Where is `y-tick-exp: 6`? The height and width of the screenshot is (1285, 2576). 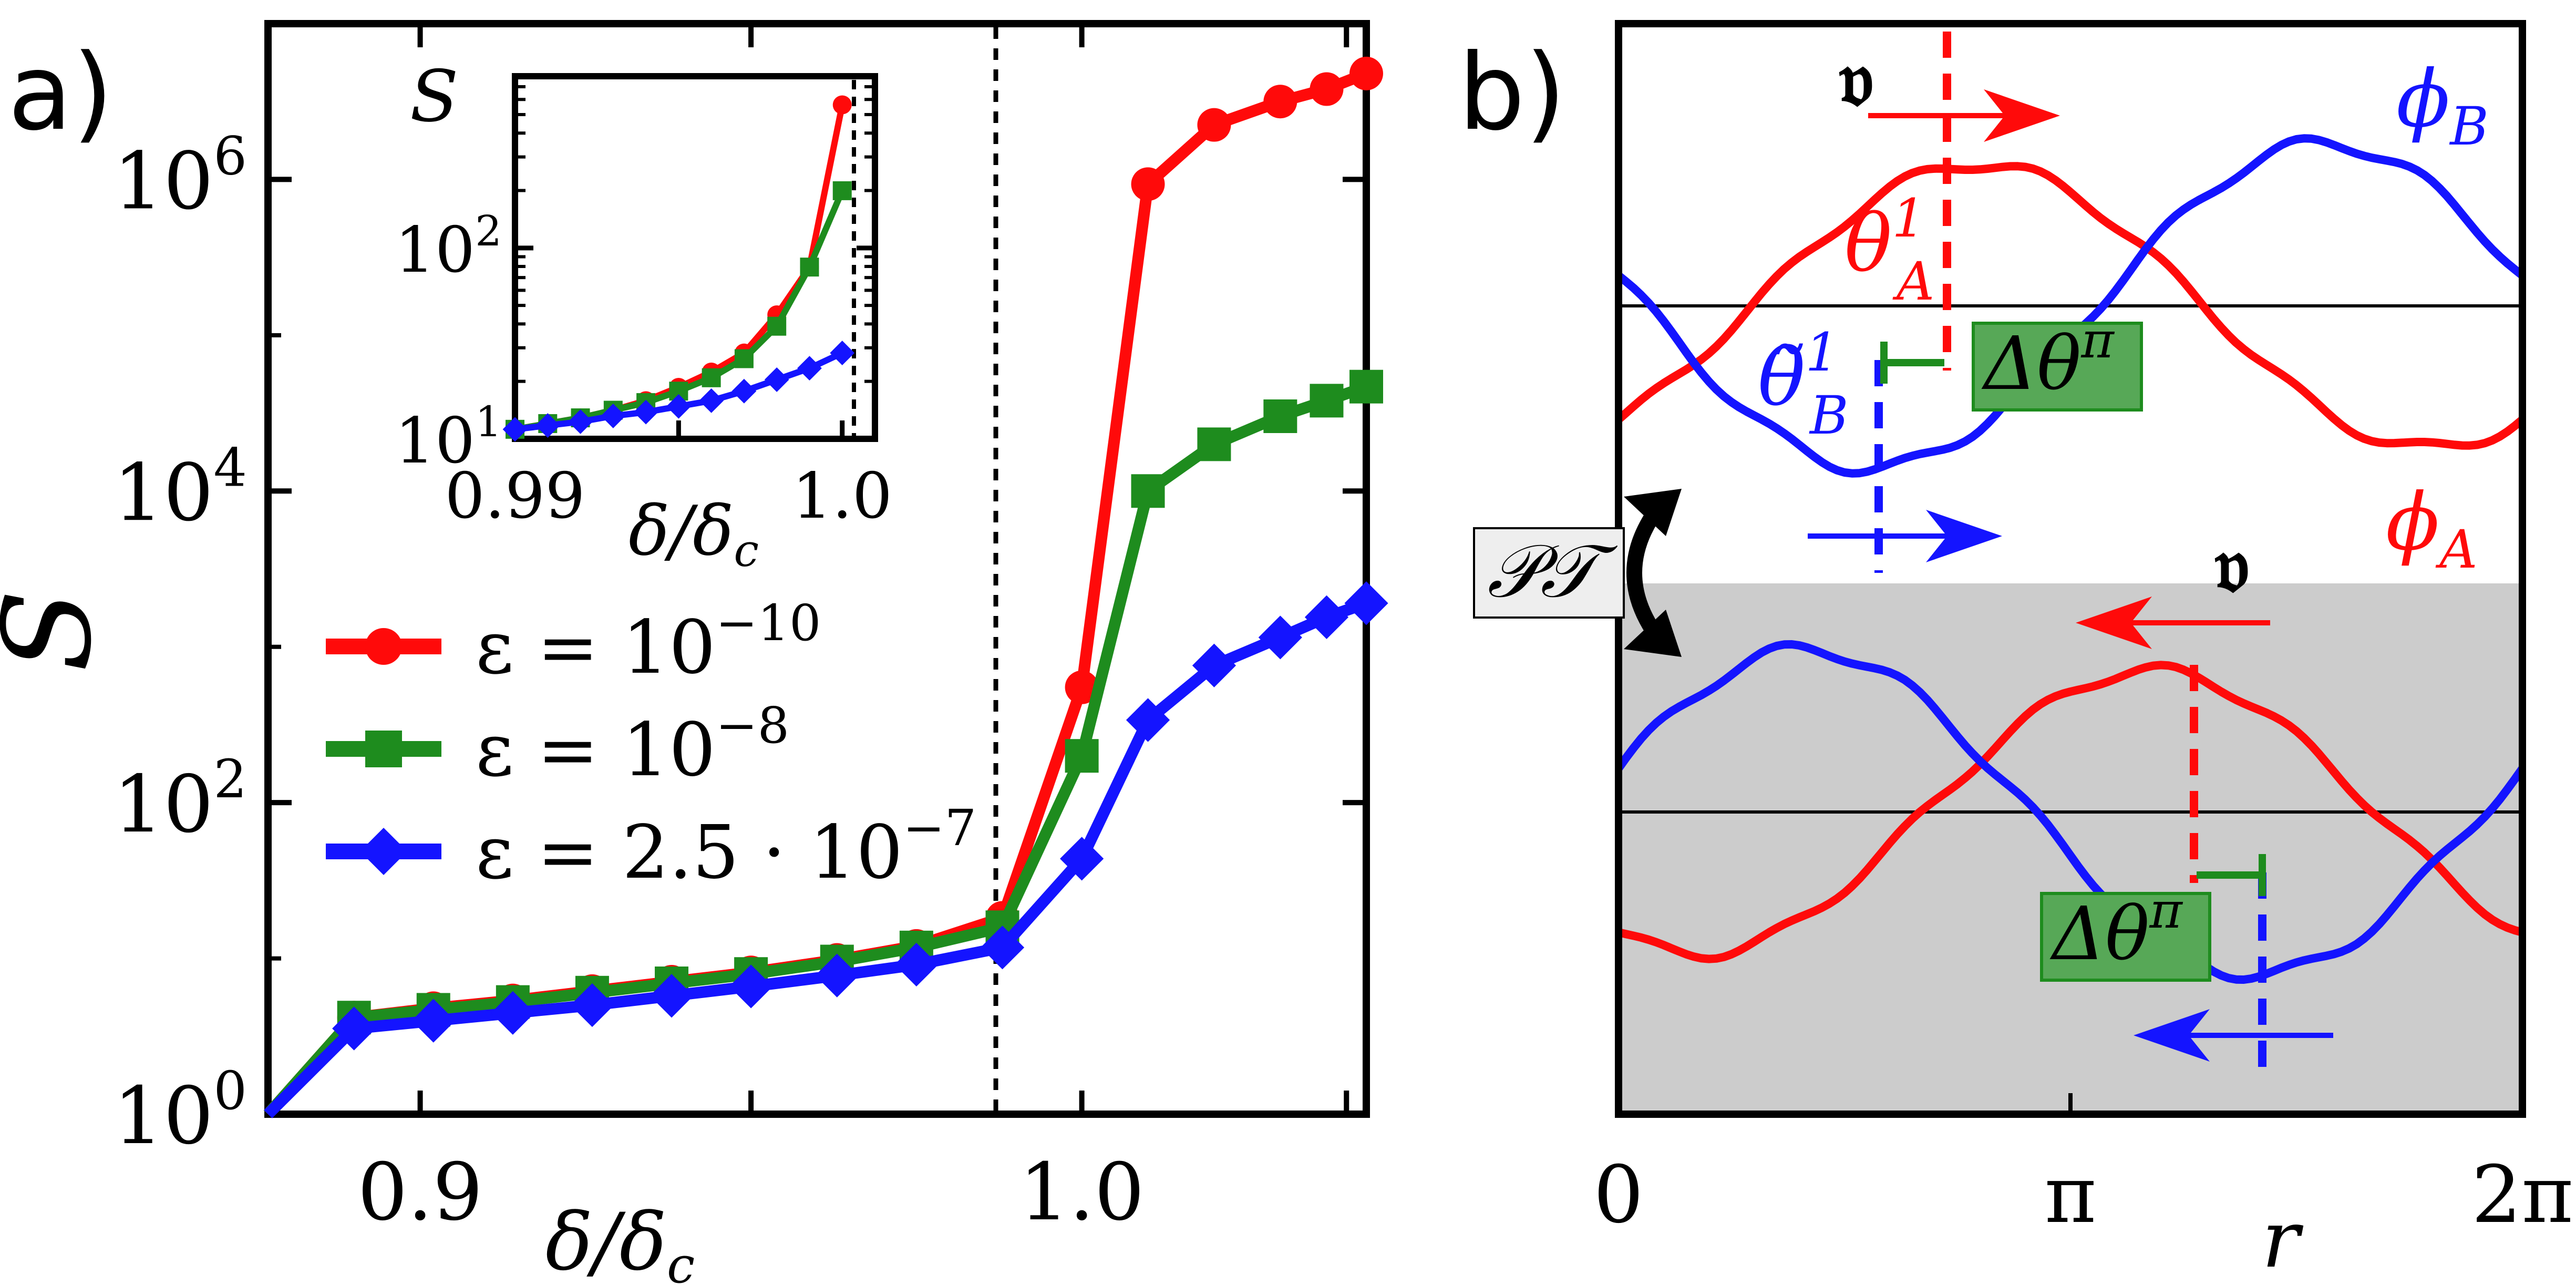
y-tick-exp: 6 is located at coordinates (230, 156).